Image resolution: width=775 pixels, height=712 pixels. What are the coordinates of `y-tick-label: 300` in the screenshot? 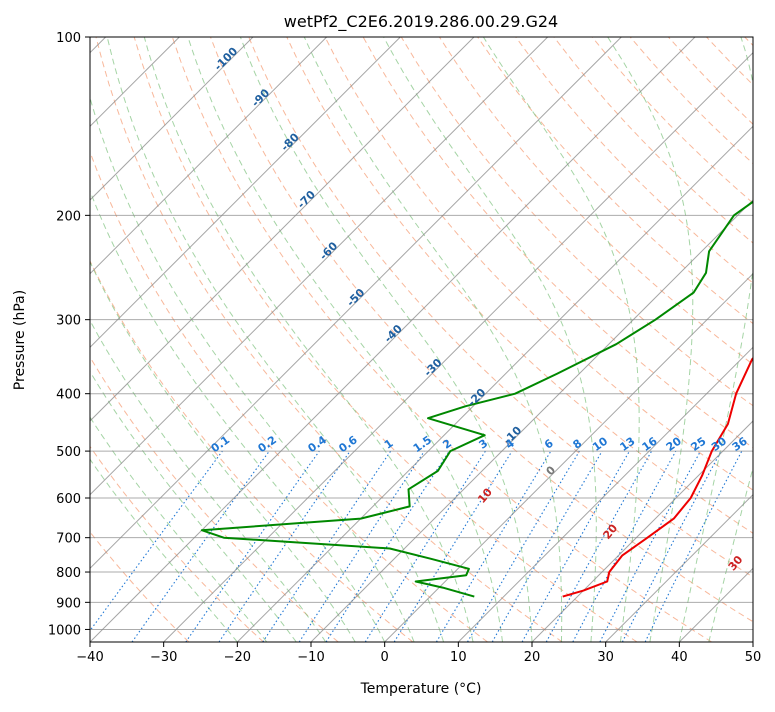 It's located at (68, 321).